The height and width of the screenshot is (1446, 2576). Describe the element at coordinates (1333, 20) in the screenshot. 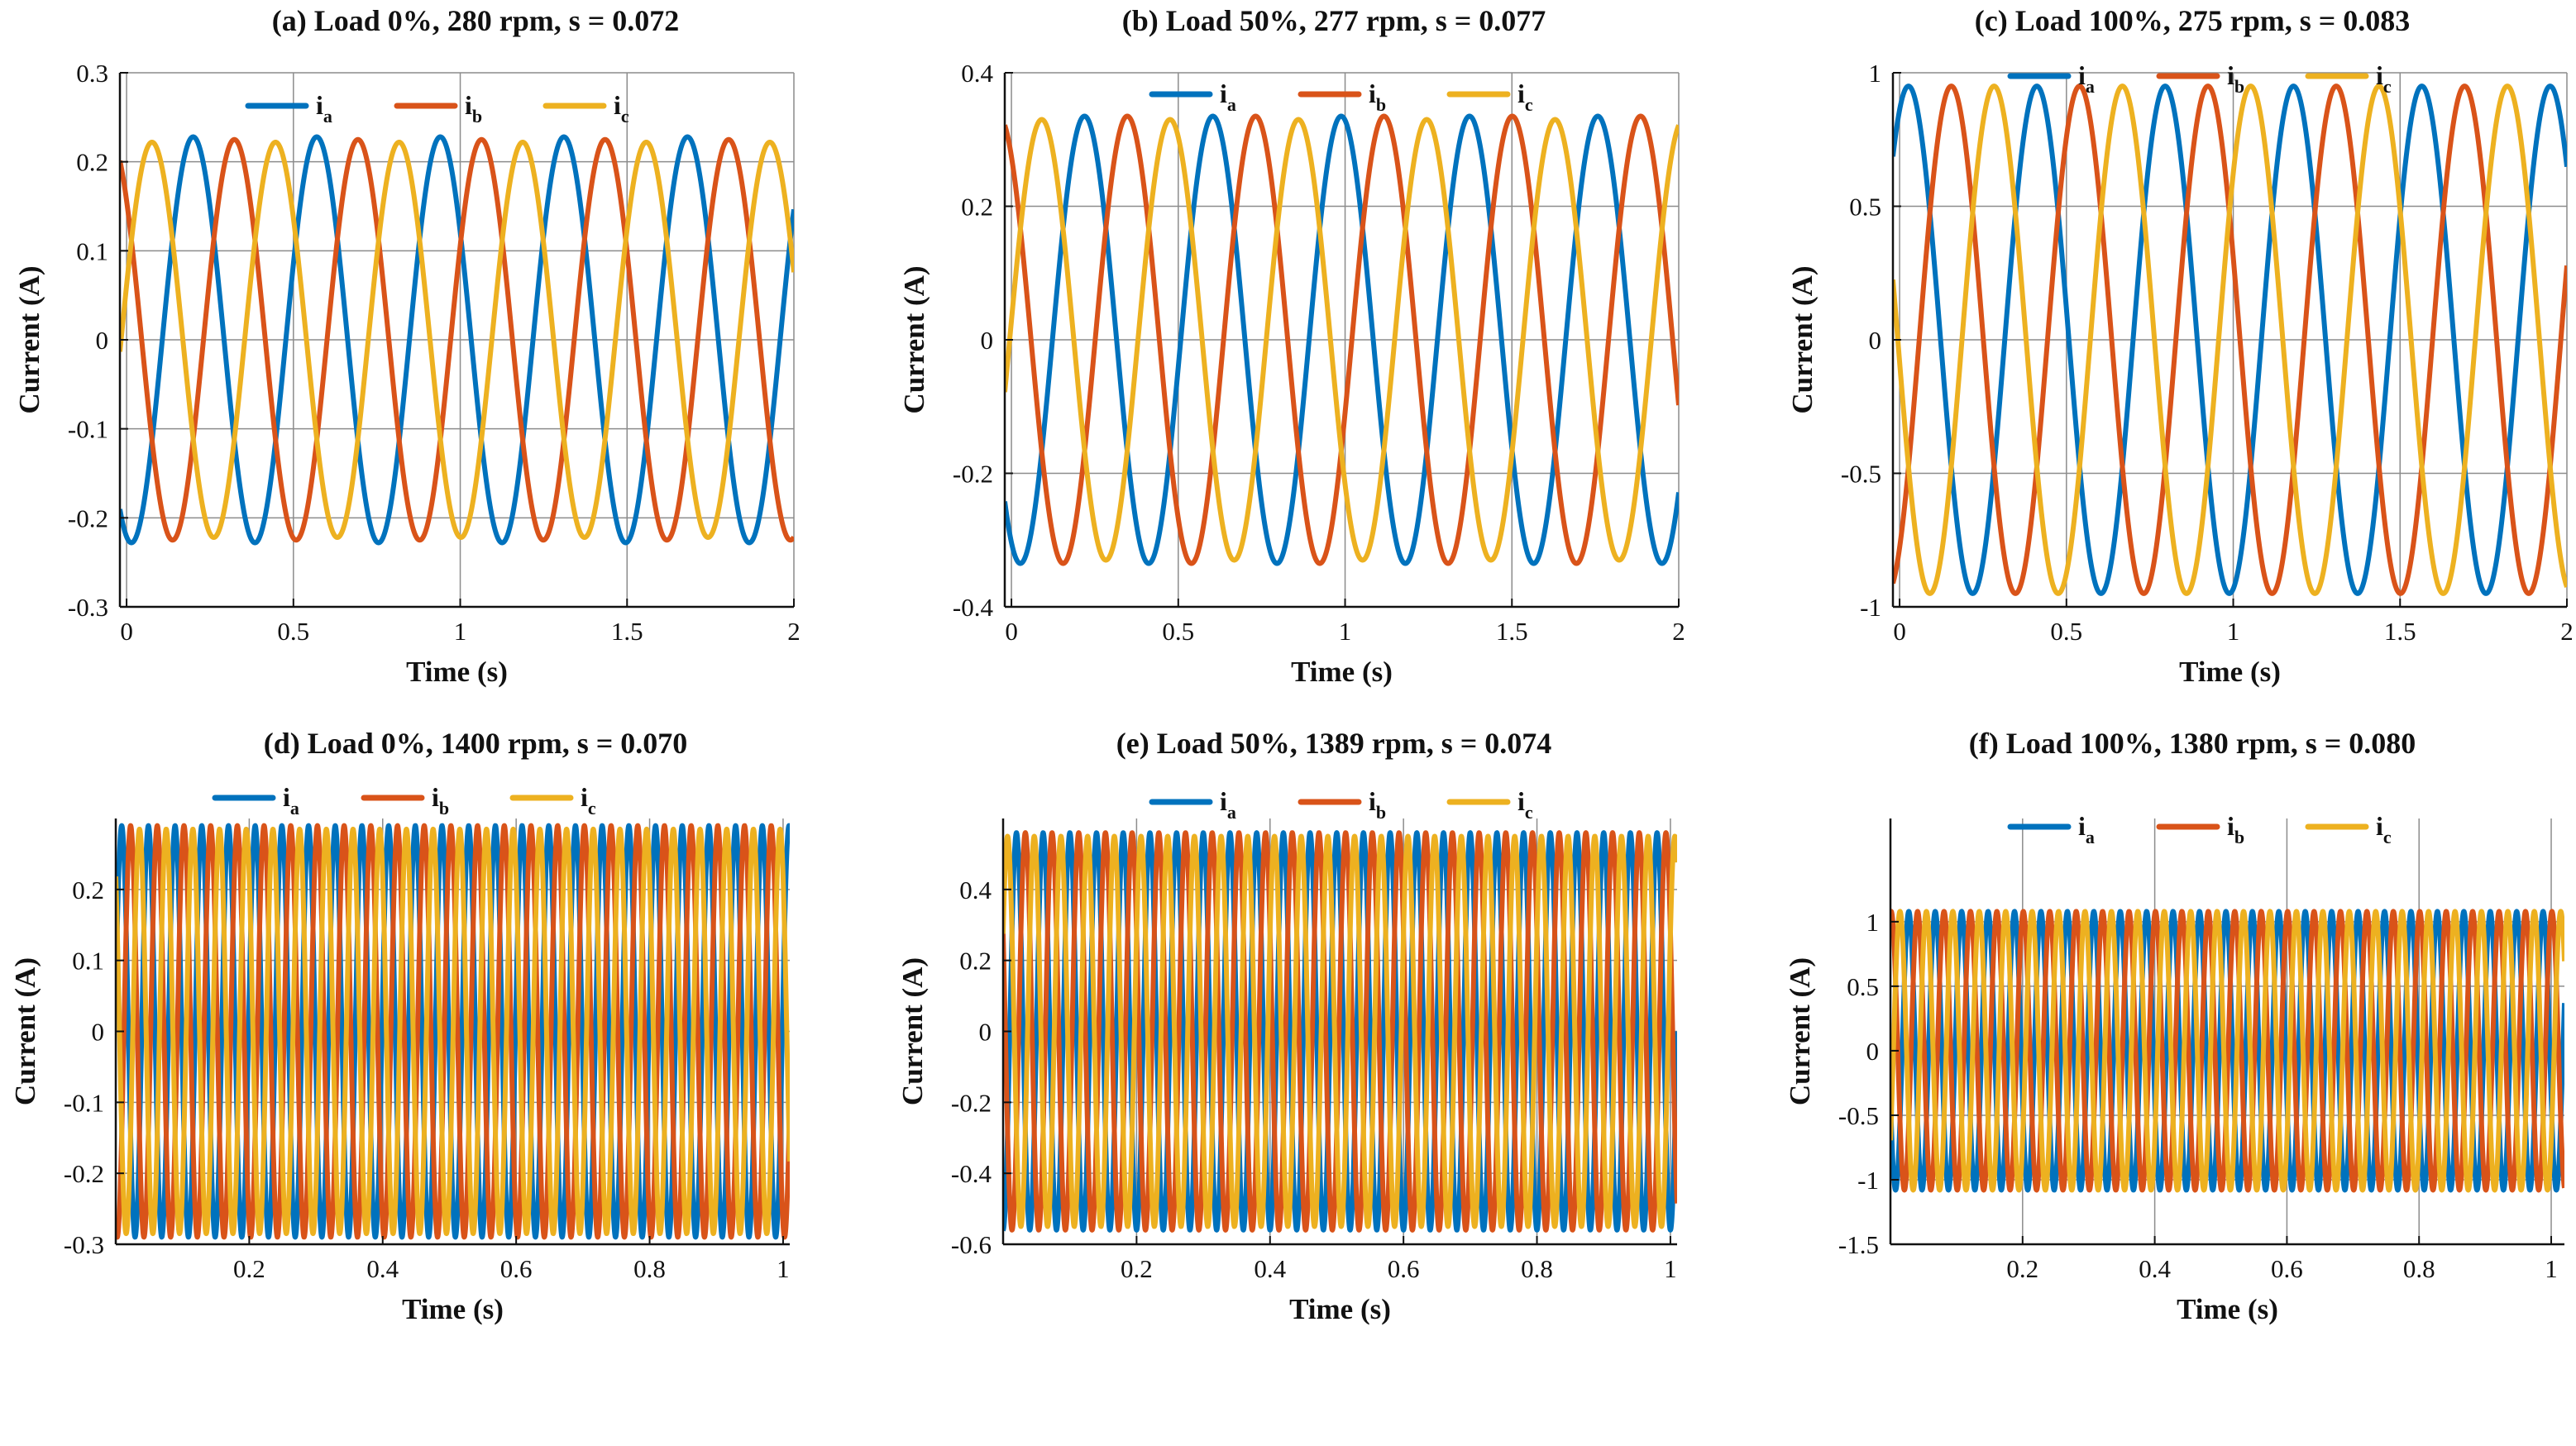

I see `chart-title-b: (b) Load 50%, 277 rpm, s = 0.077` at that location.